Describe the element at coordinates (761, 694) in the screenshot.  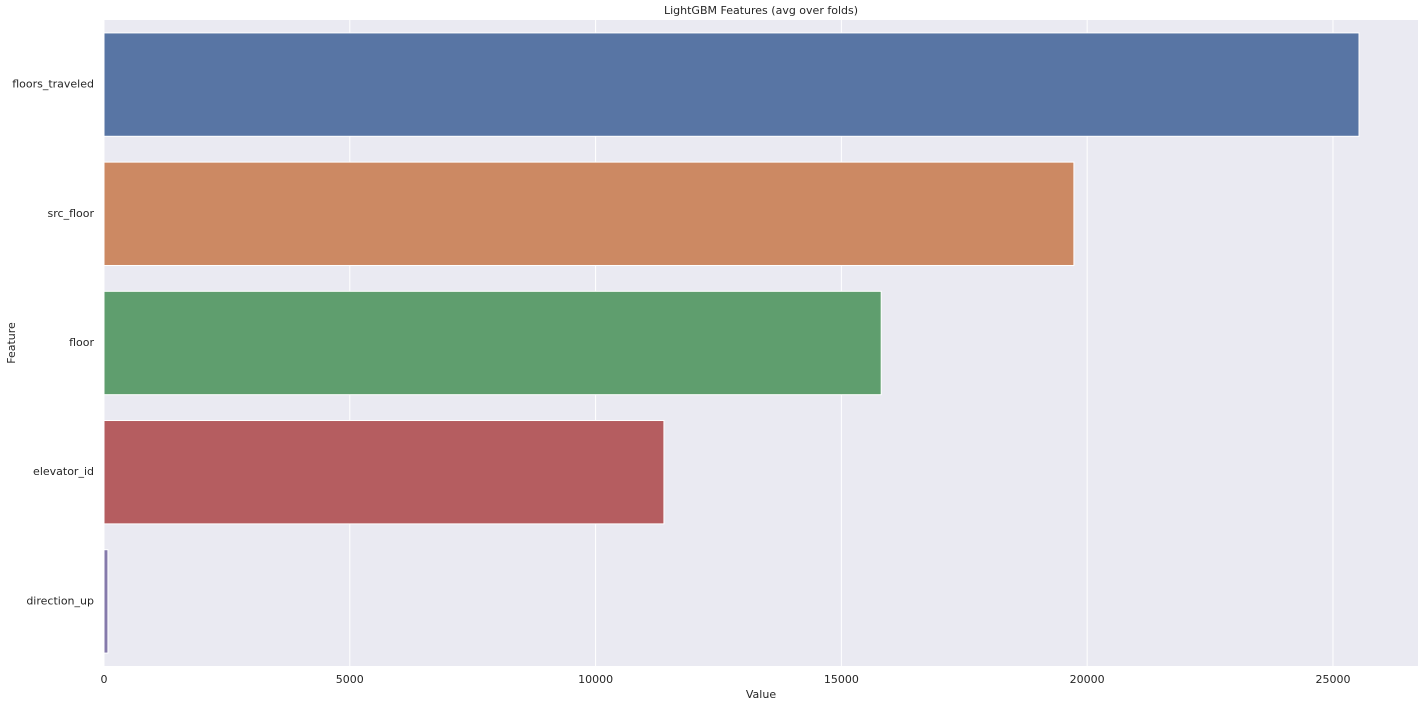
I see `x-axis-label: Value` at that location.